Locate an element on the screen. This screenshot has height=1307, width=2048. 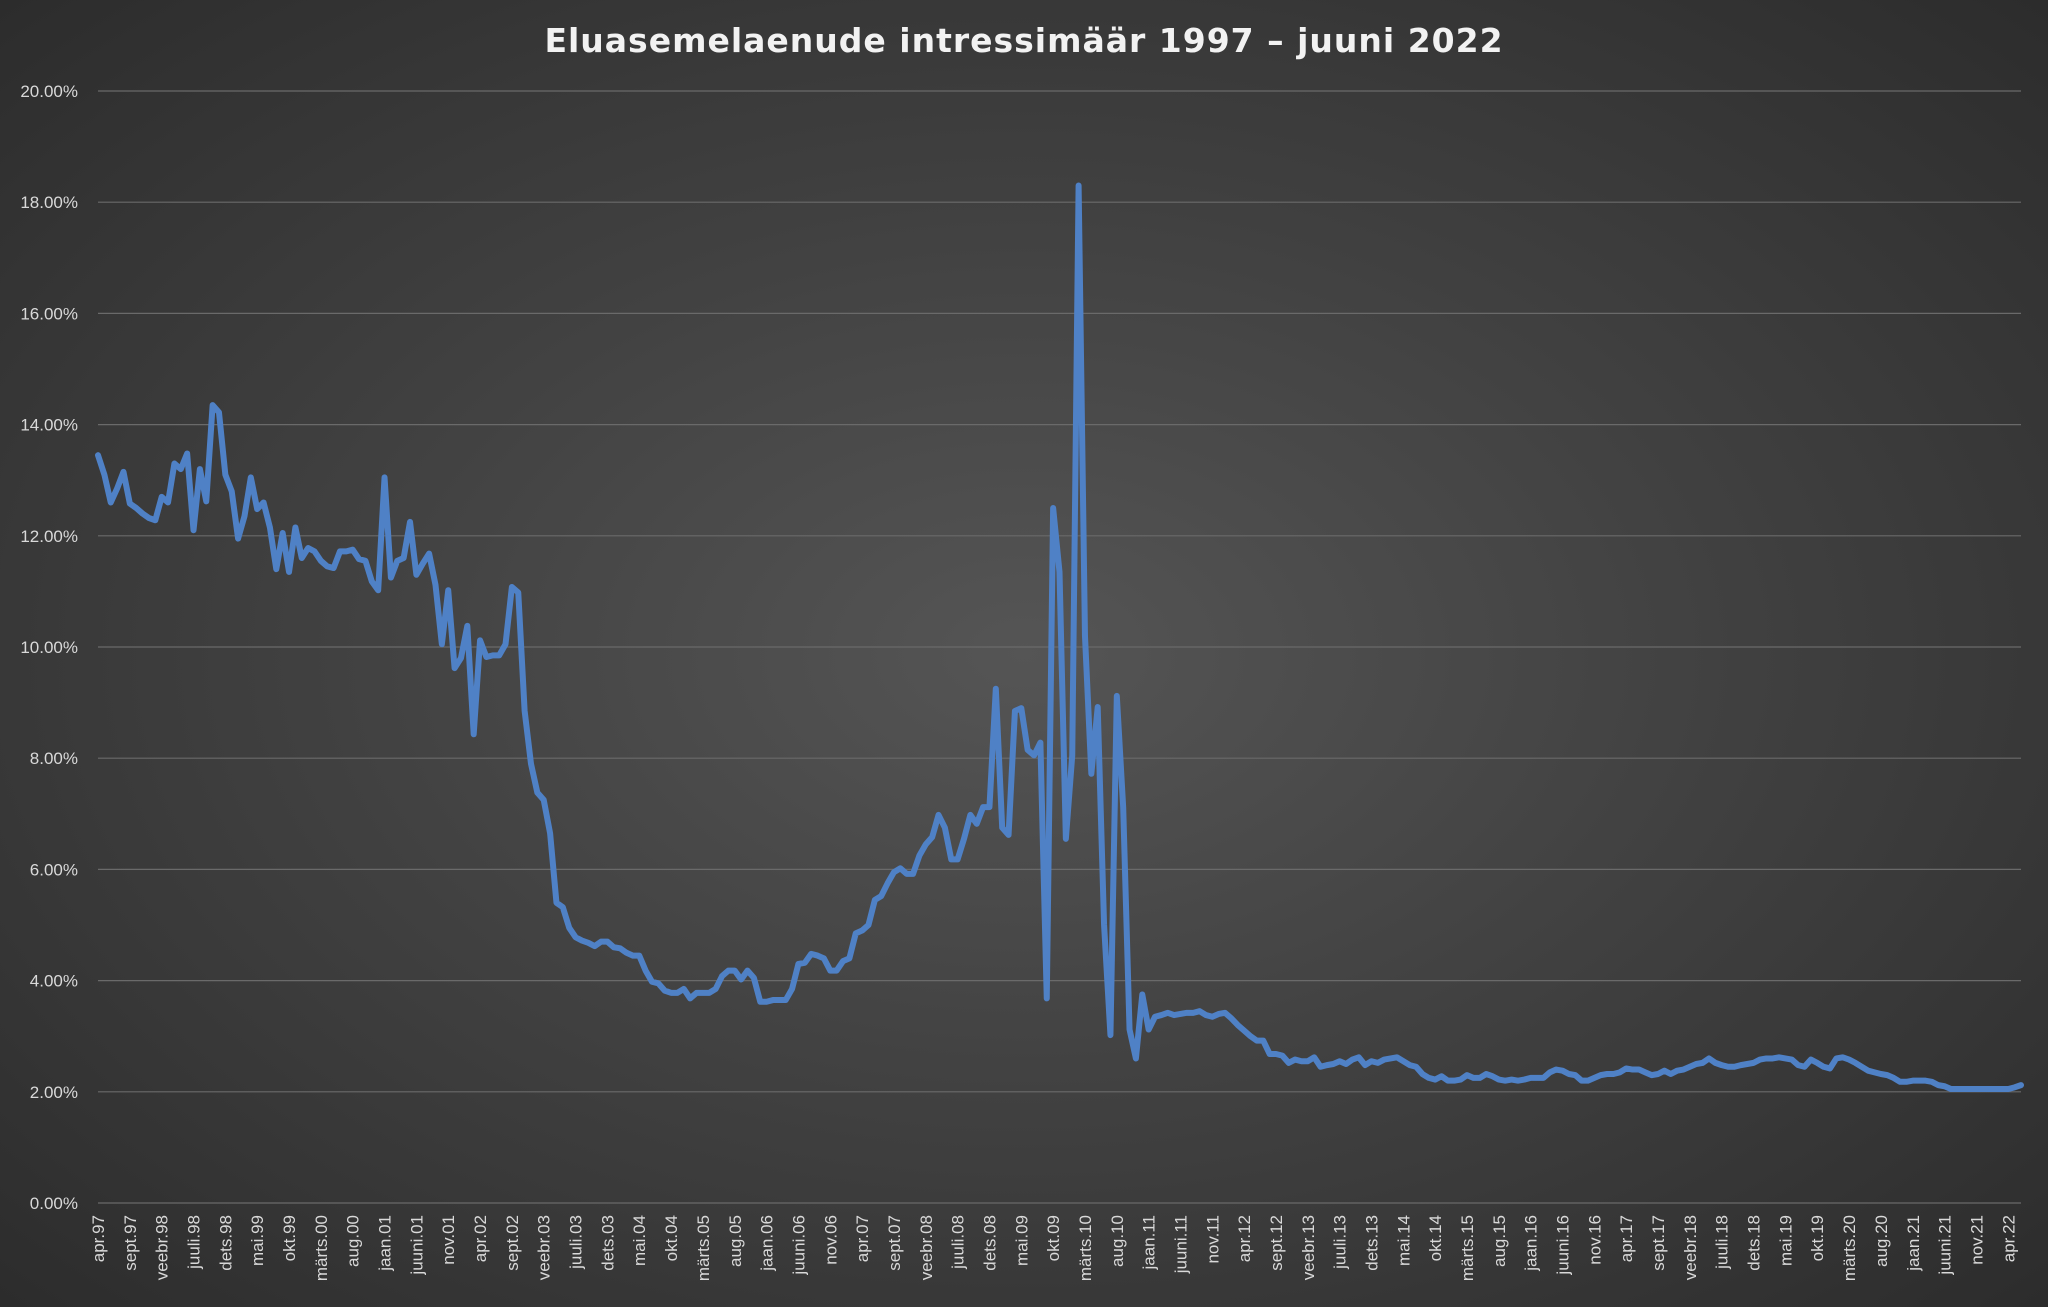
x-tick-label: jaan.06 is located at coordinates (767, 1243).